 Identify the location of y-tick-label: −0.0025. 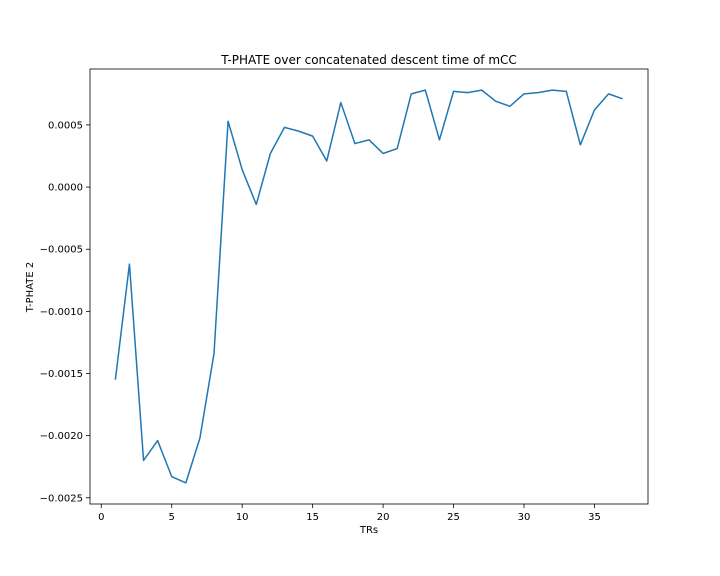
(61, 498).